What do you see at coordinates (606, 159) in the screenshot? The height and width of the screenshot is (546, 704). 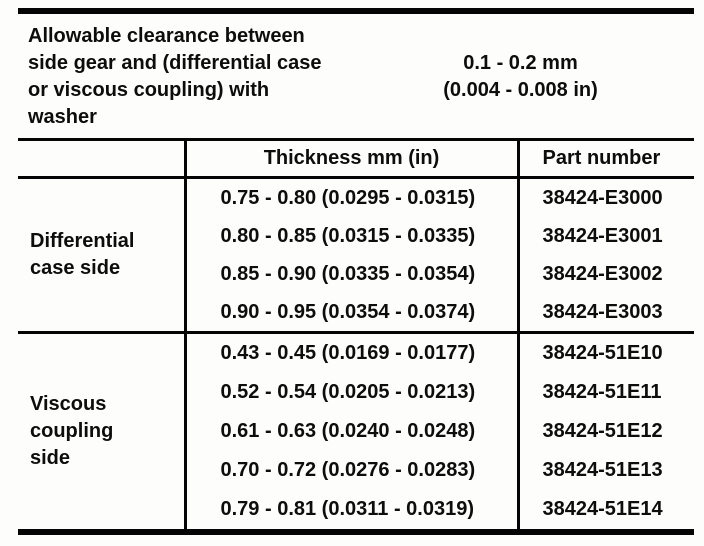 I see `column-header-part-number: Part number` at bounding box center [606, 159].